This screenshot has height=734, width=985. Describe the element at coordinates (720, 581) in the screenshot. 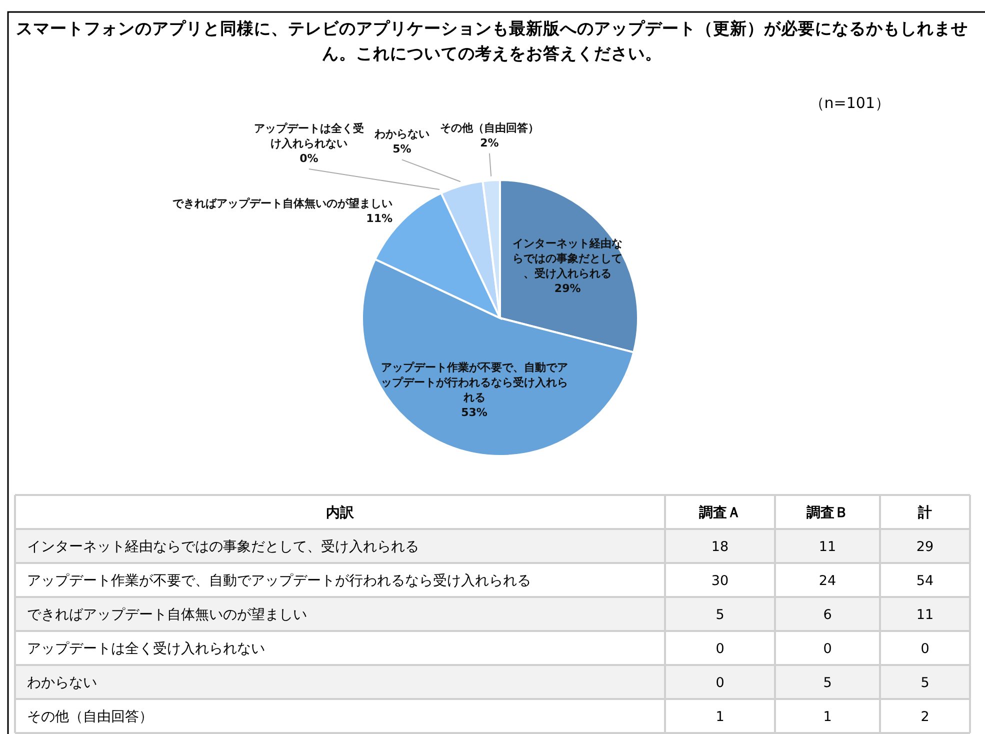

I see `data-label: 30` at that location.